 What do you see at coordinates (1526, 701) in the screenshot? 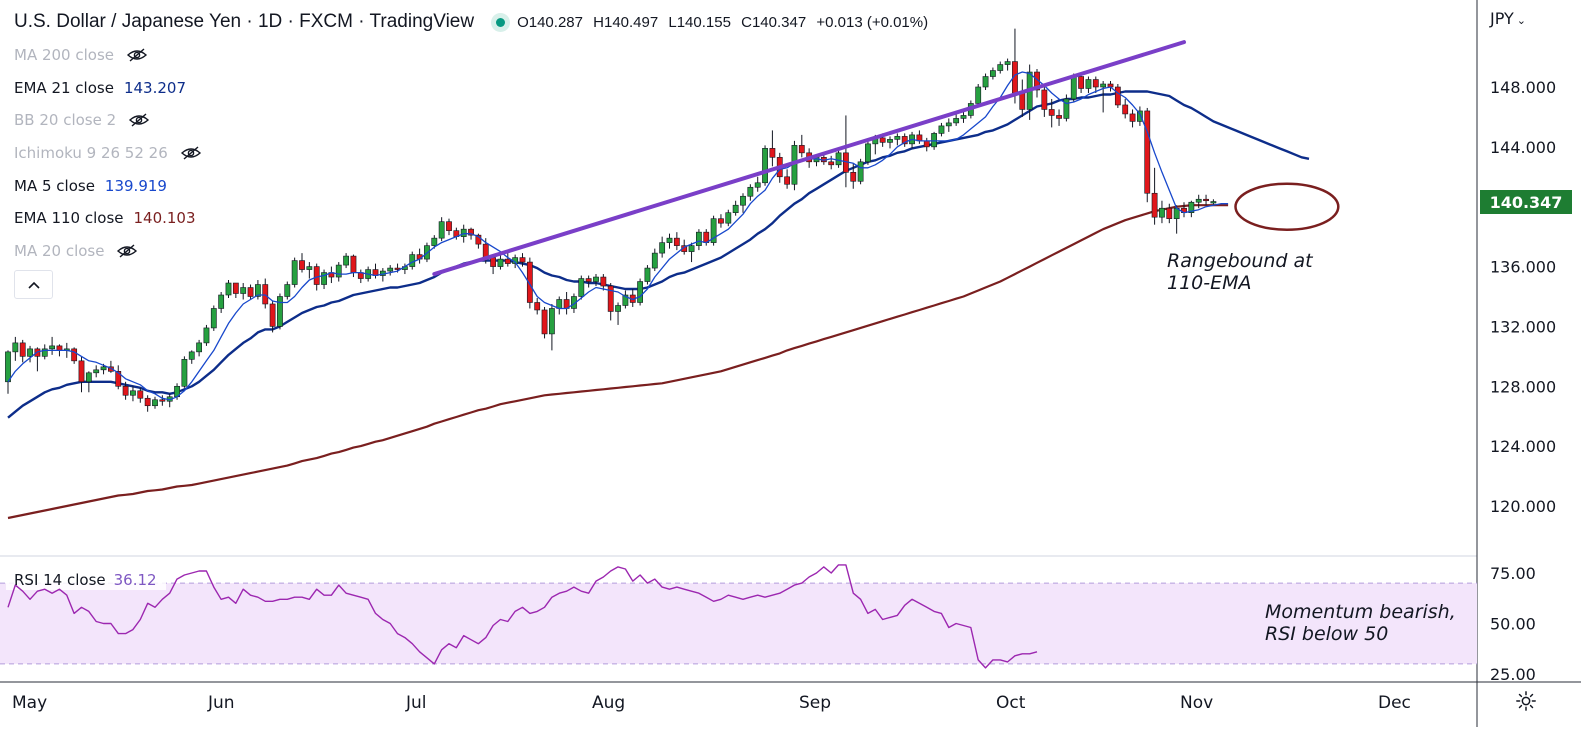
I see `settings-gear-icon` at bounding box center [1526, 701].